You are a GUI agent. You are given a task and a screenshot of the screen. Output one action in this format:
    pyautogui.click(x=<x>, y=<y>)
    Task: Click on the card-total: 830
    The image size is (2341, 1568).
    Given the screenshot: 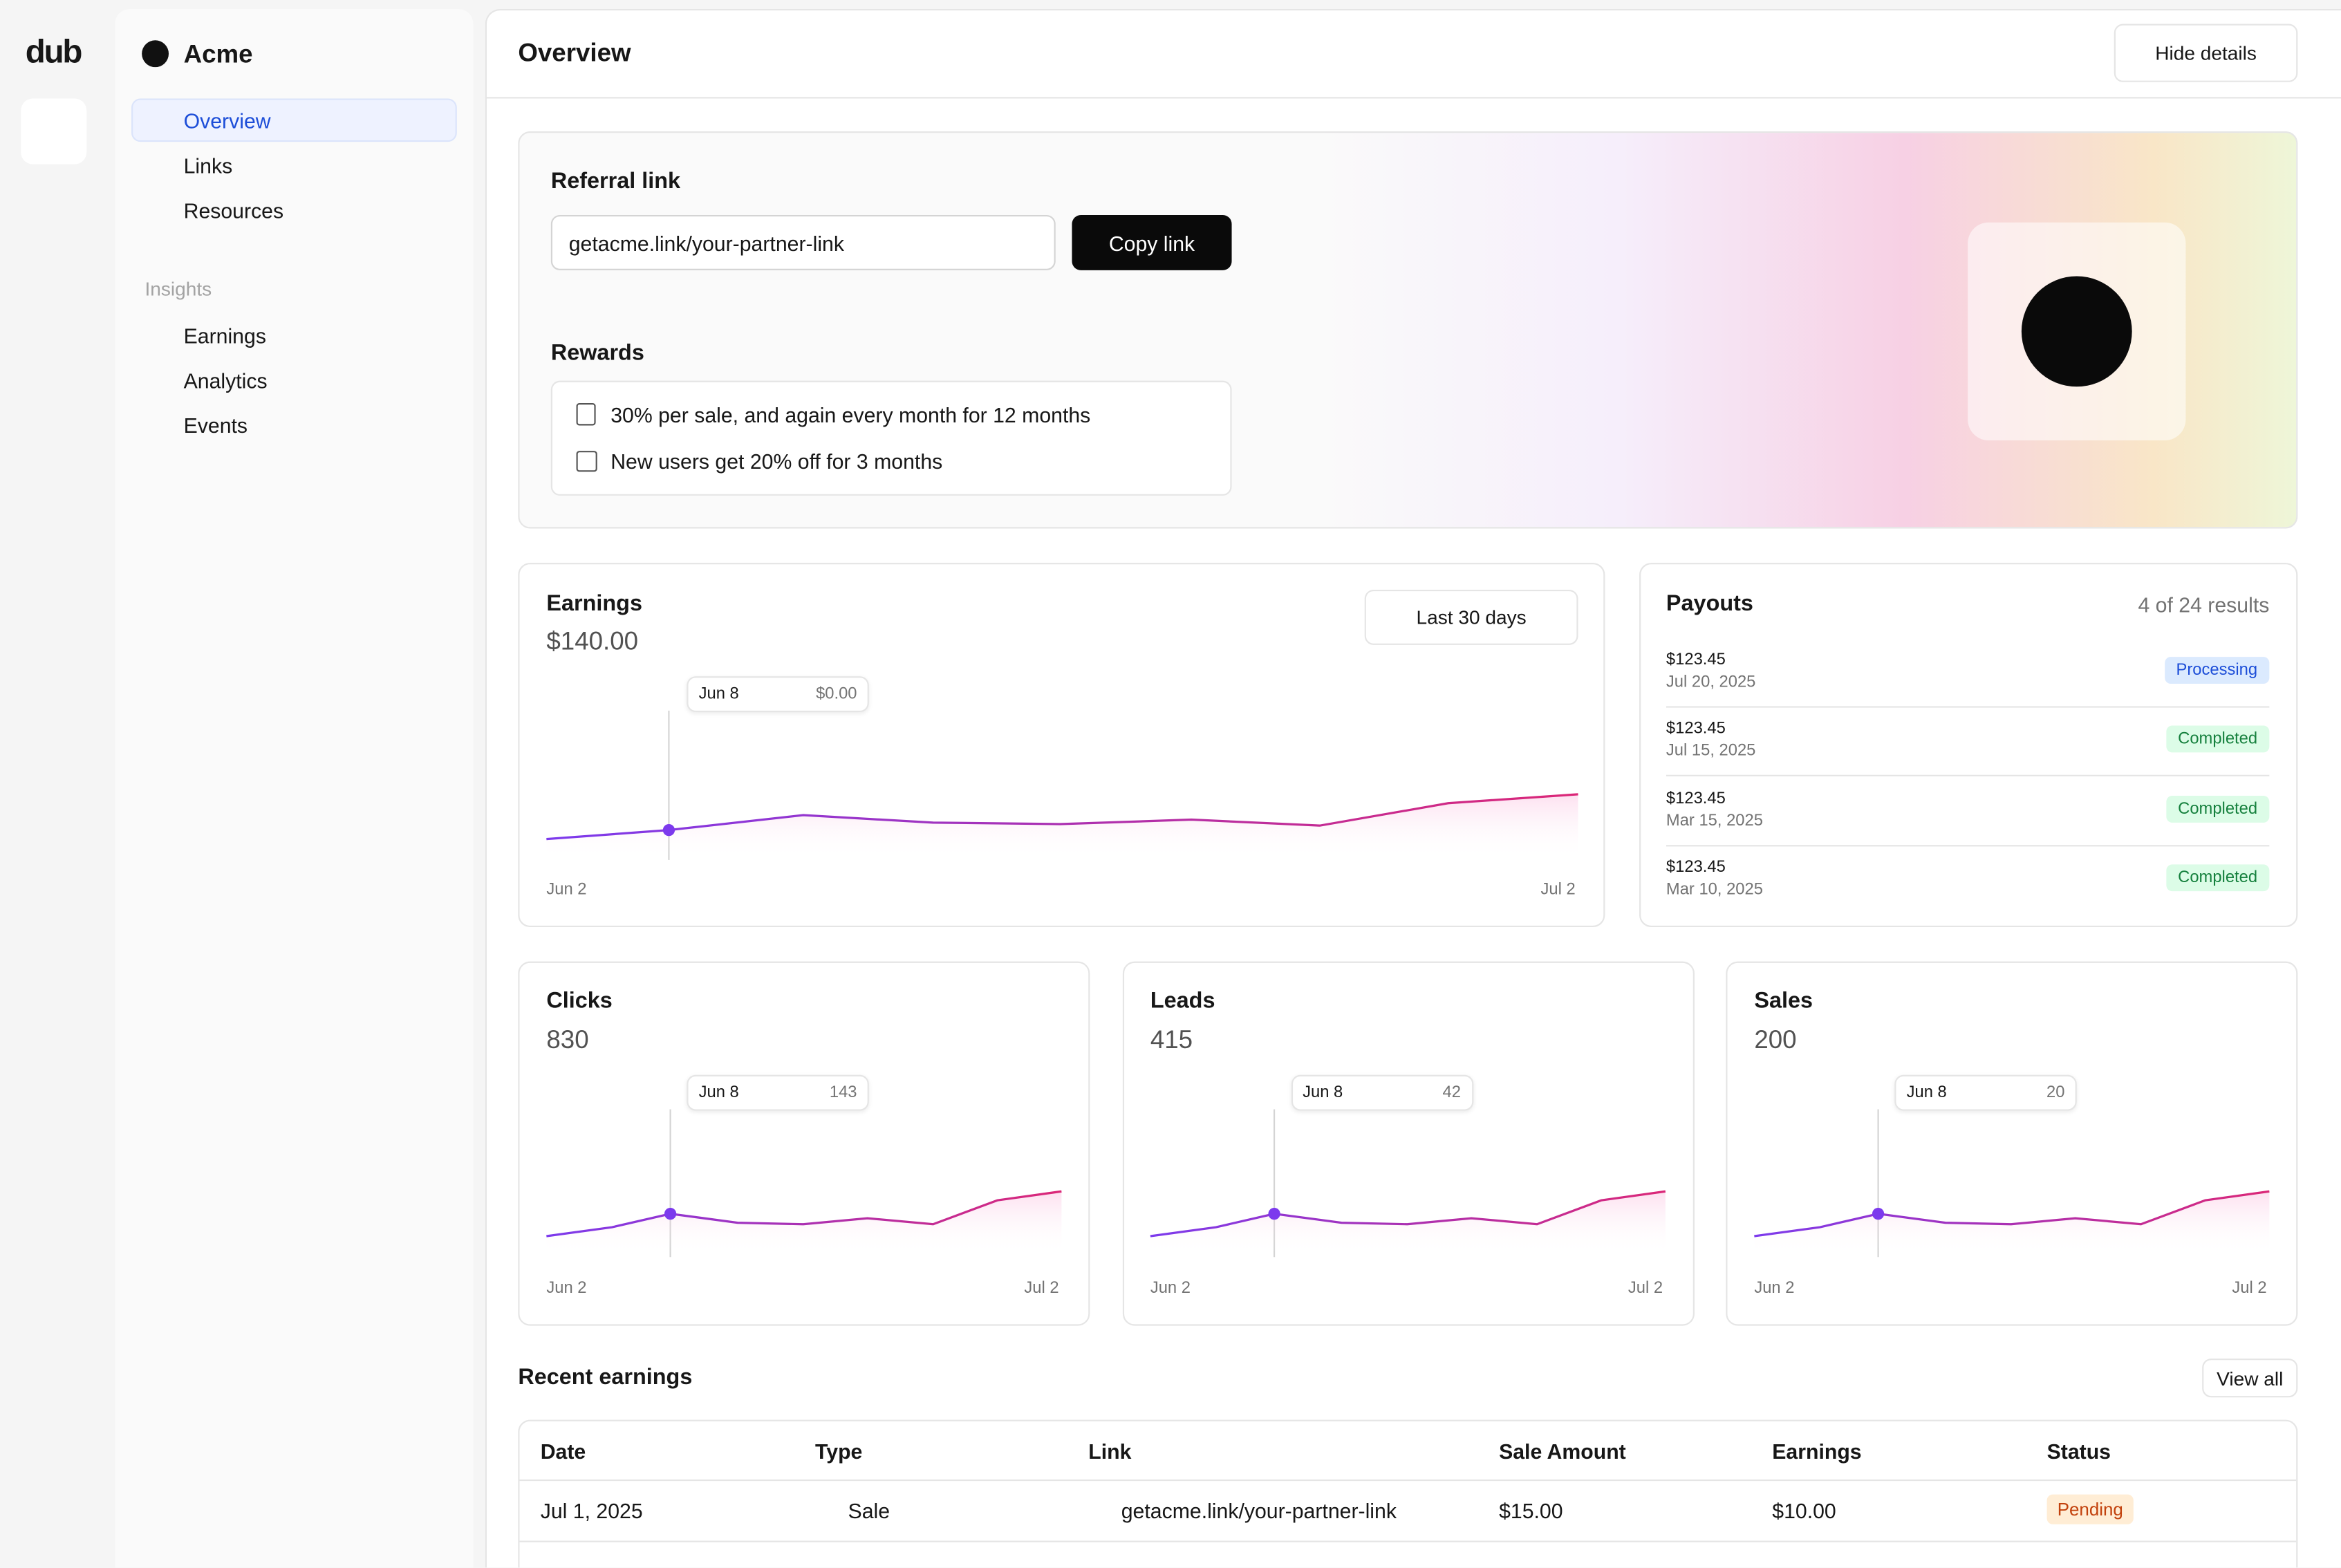 What is the action you would take?
    pyautogui.click(x=567, y=1039)
    